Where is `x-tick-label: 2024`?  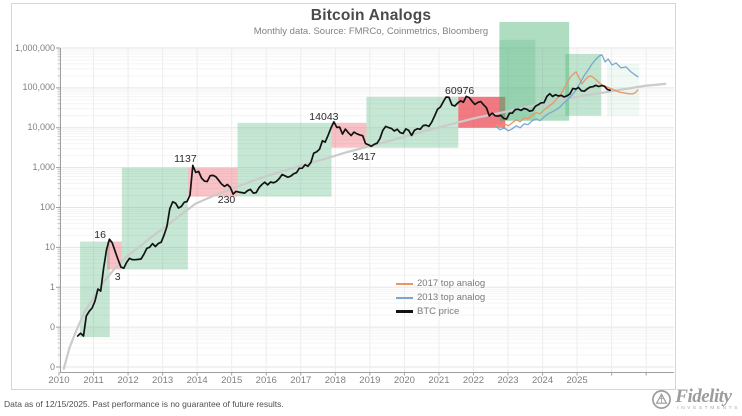 x-tick-label: 2024 is located at coordinates (542, 380).